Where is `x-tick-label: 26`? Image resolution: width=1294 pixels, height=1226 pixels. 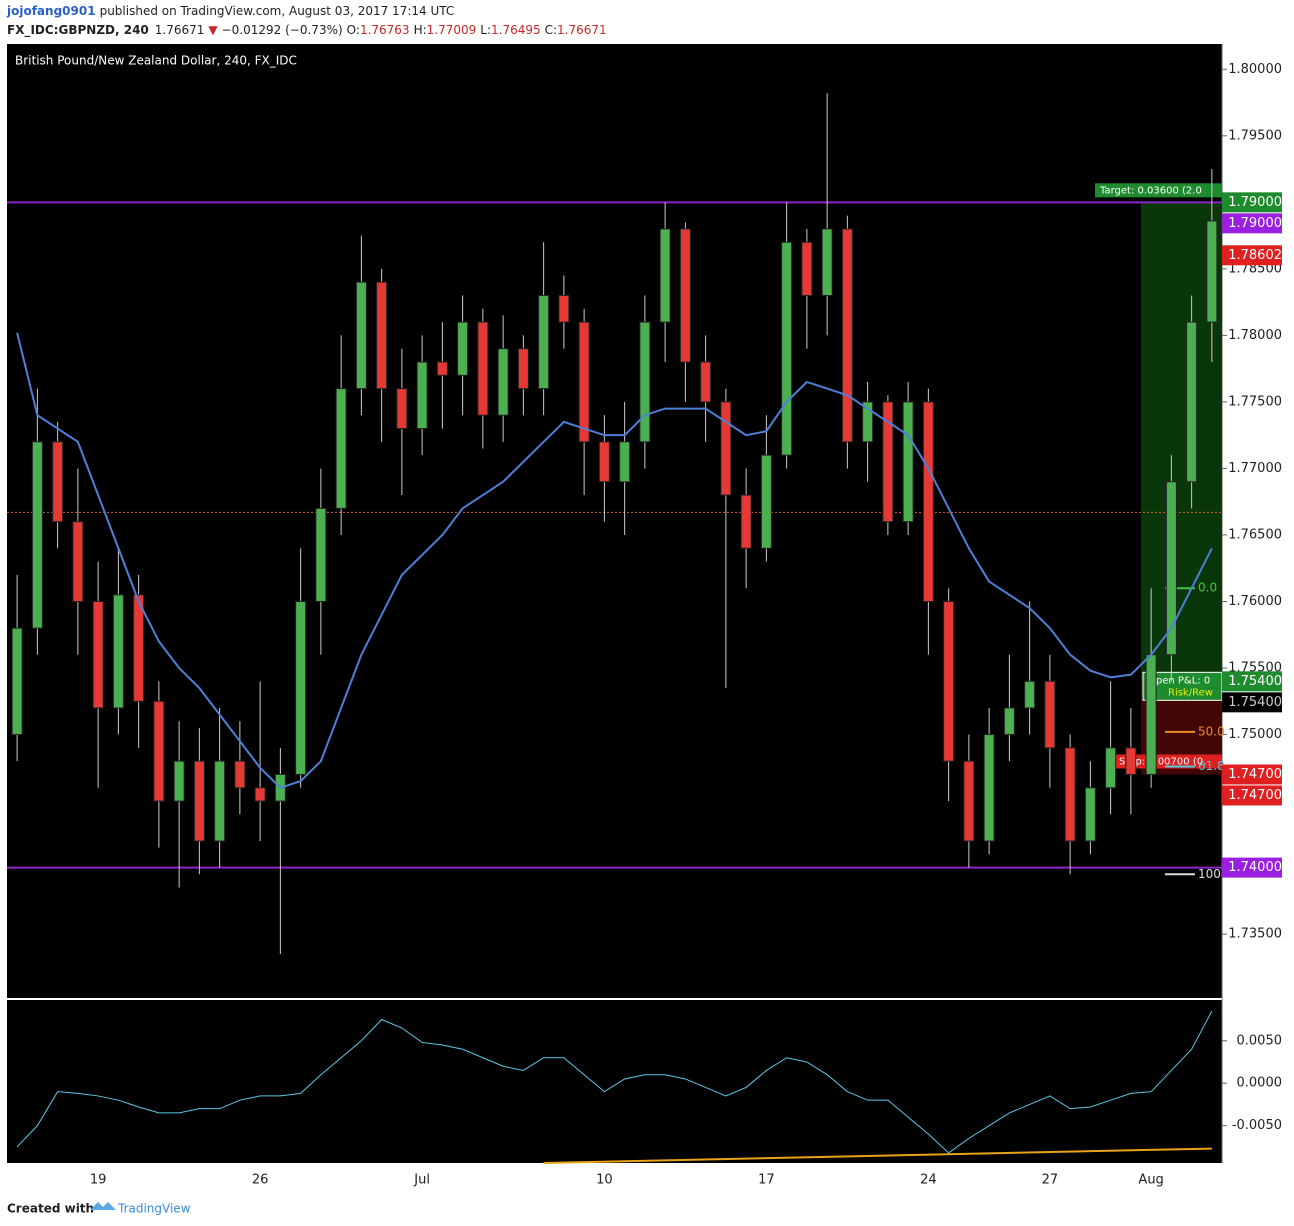
x-tick-label: 26 is located at coordinates (260, 1180).